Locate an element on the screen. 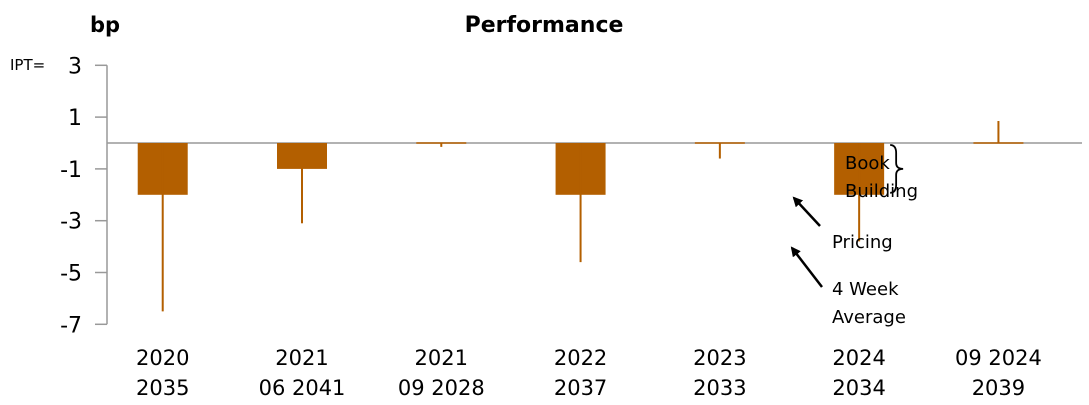 The width and height of the screenshot is (1089, 405). ipt-label: IPT= is located at coordinates (27, 65).